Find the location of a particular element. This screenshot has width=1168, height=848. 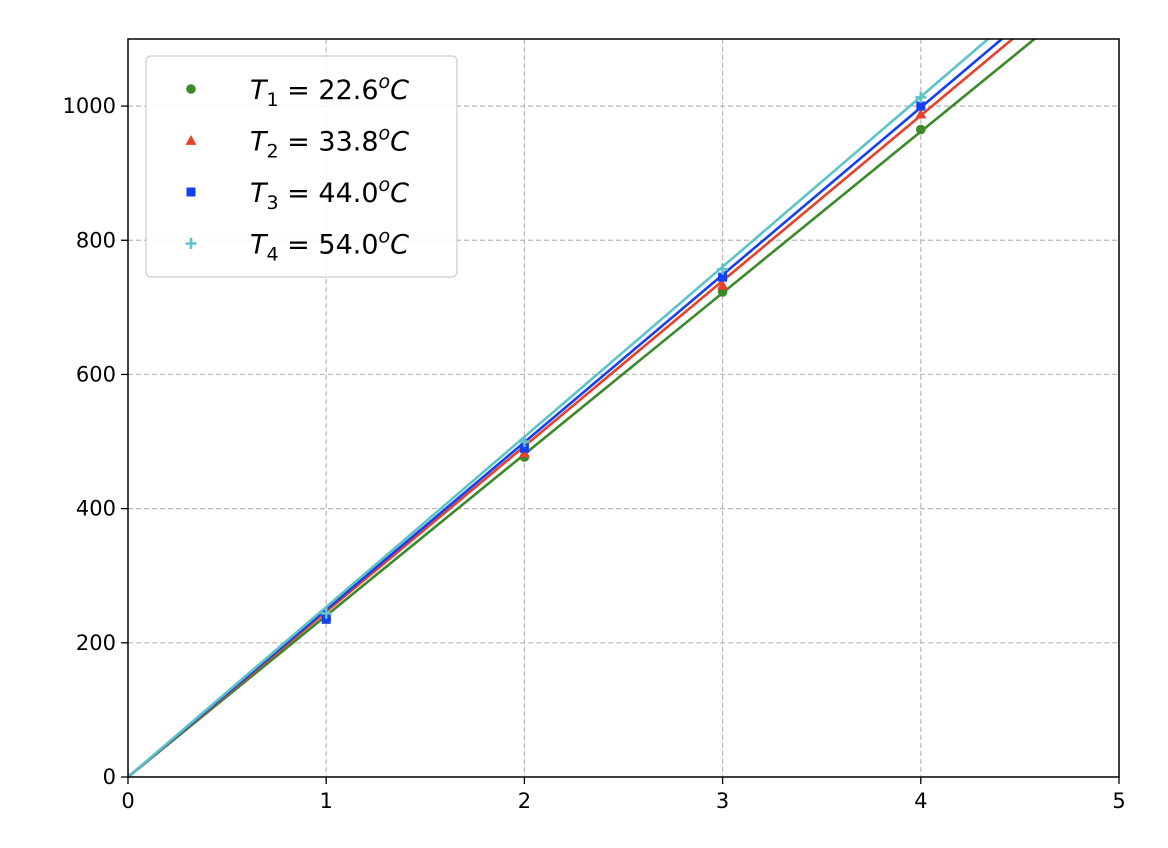

legend-label-series-2: T2 = 33.8oC is located at coordinates (329, 143).